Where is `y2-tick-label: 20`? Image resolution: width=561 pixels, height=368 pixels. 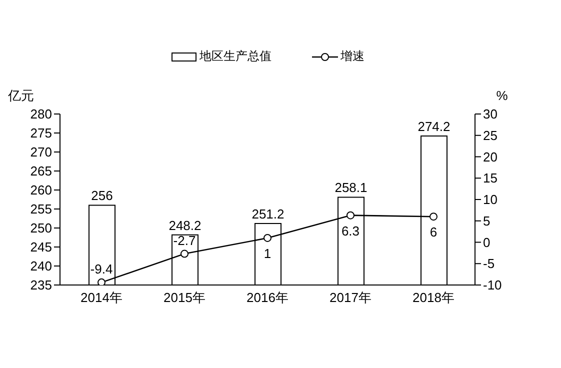 y2-tick-label: 20 is located at coordinates (490, 156).